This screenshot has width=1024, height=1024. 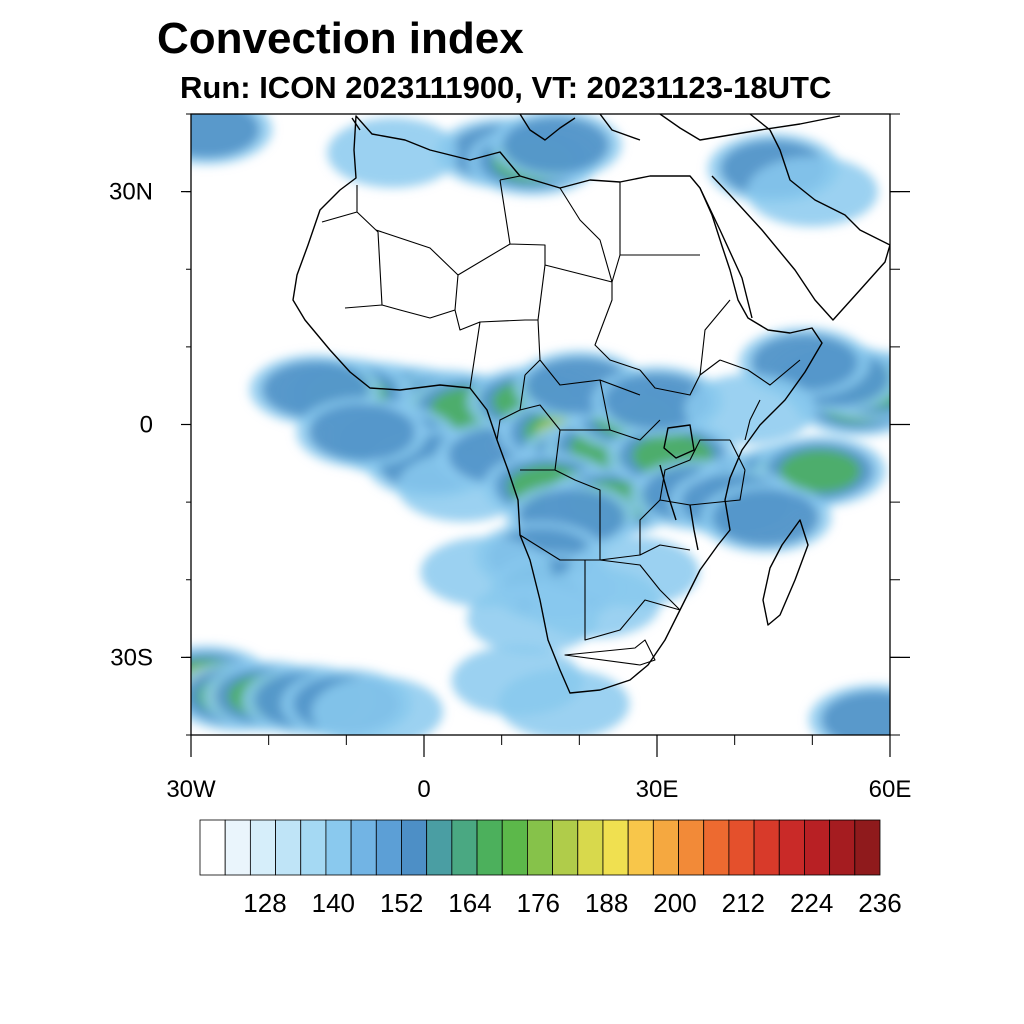 What do you see at coordinates (264, 903) in the screenshot?
I see `colorbar-label: 128` at bounding box center [264, 903].